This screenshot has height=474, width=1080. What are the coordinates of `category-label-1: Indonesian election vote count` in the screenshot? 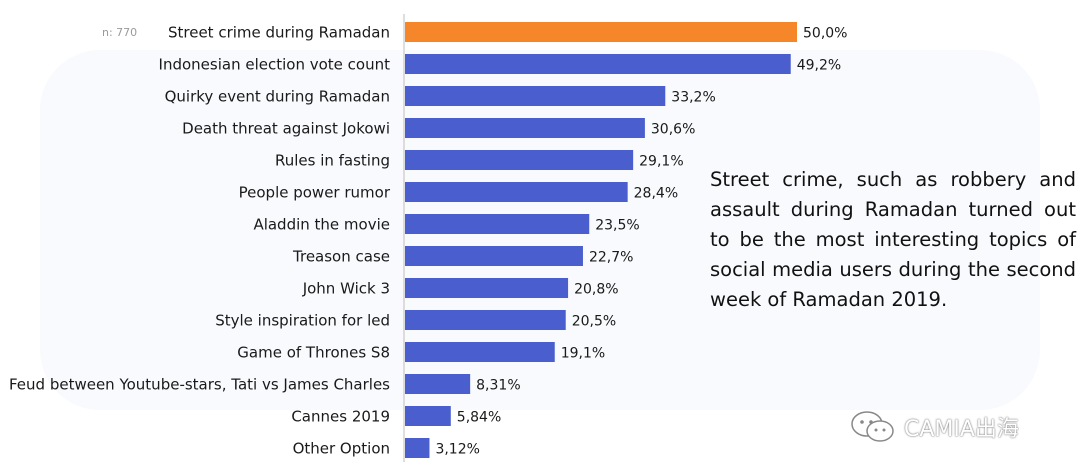 It's located at (275, 65).